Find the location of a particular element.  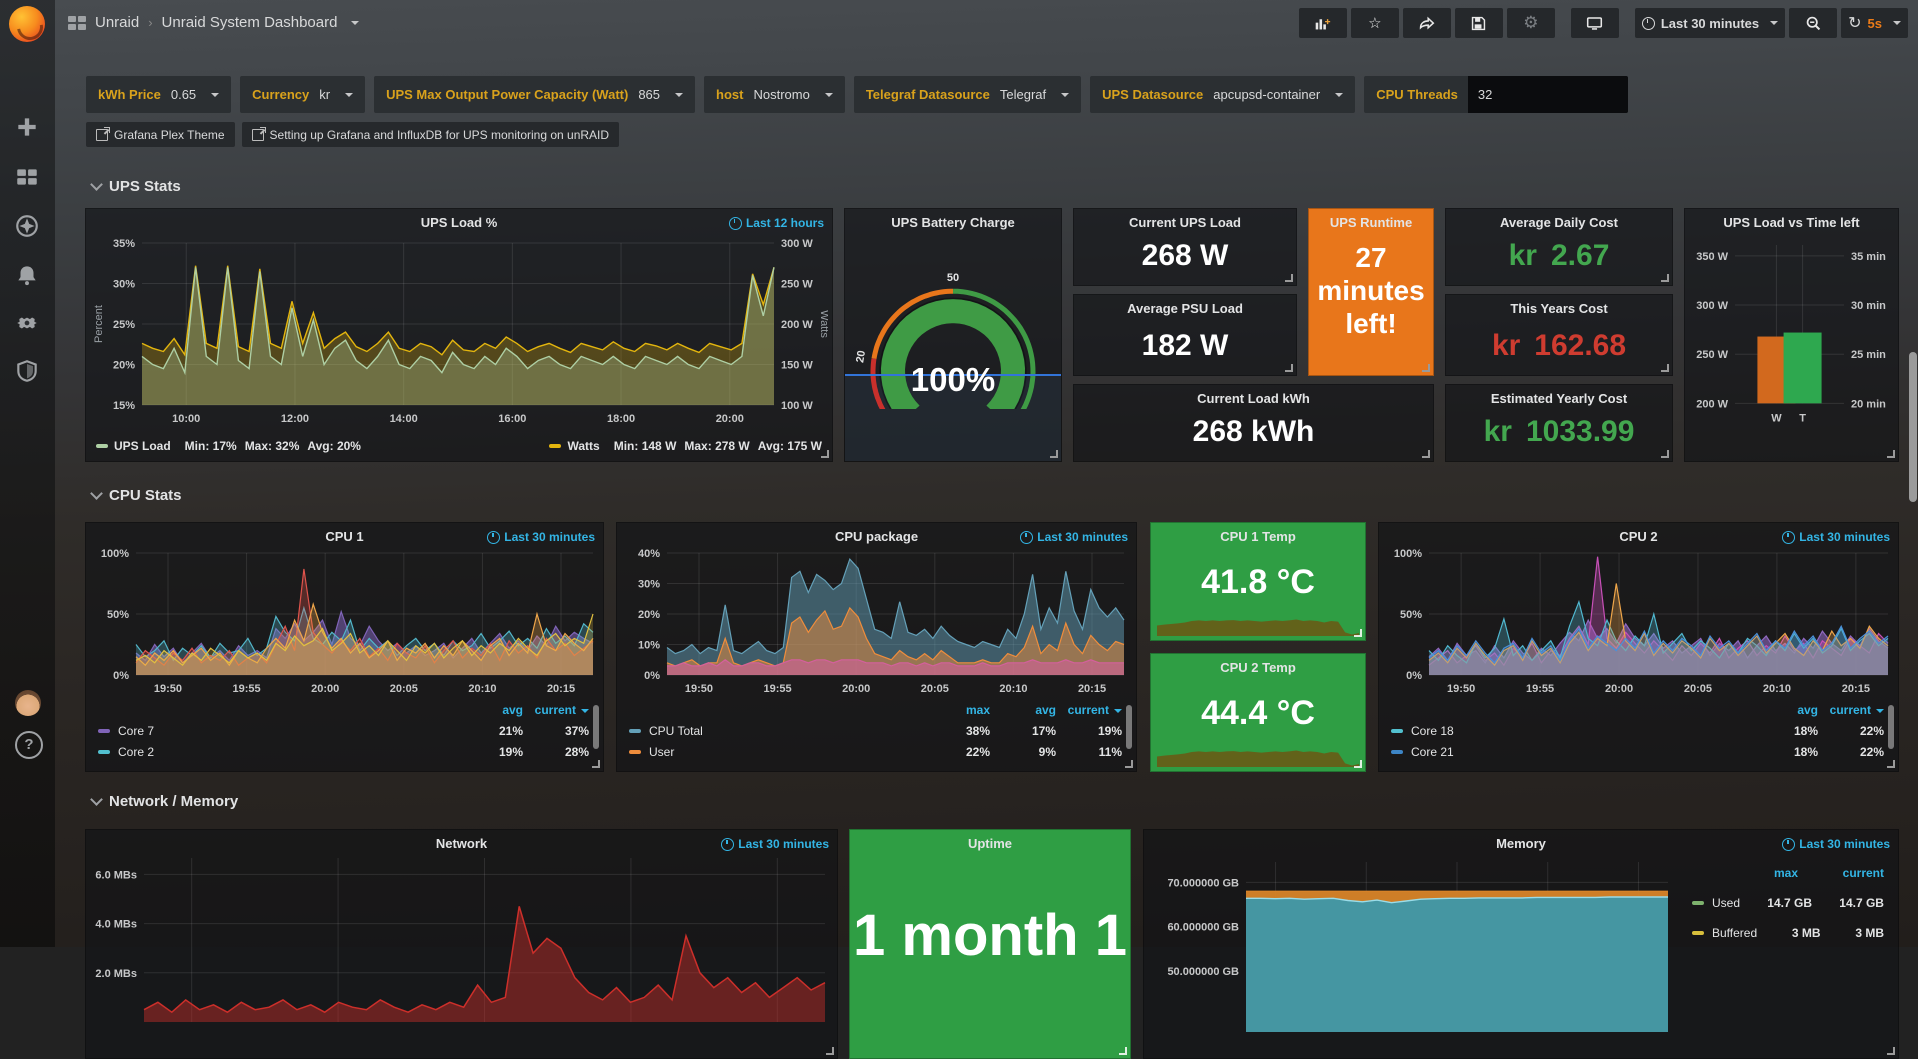

refresh-picker: ↻ 5s is located at coordinates (1874, 23).